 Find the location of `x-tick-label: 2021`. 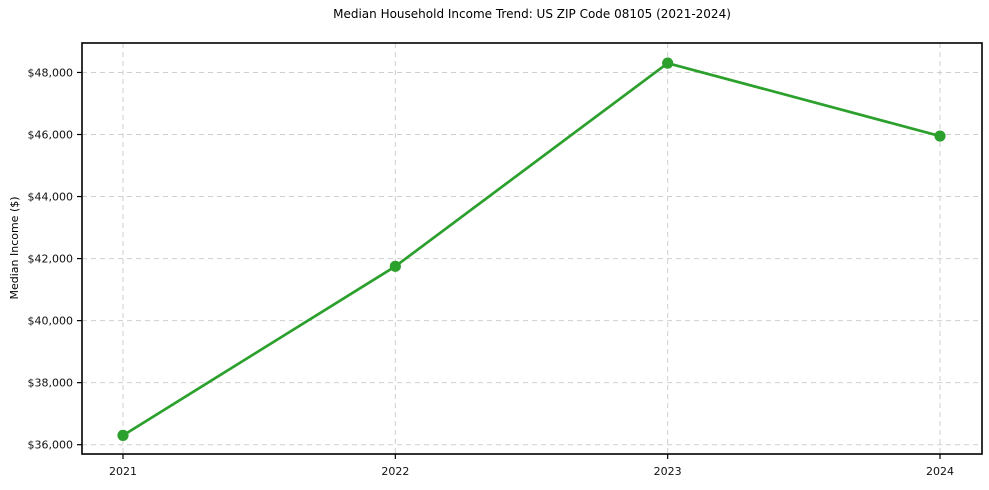

x-tick-label: 2021 is located at coordinates (123, 471).